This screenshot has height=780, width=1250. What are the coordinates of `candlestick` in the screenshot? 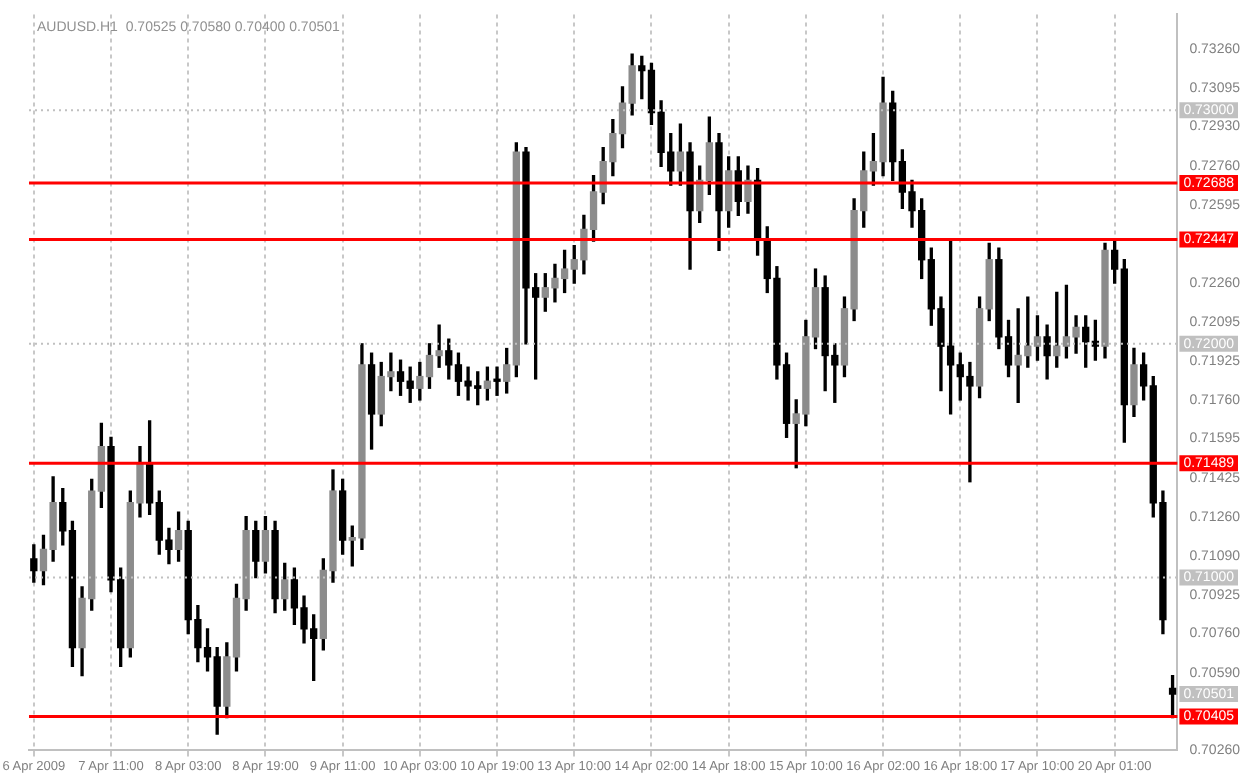 It's located at (497, 381).